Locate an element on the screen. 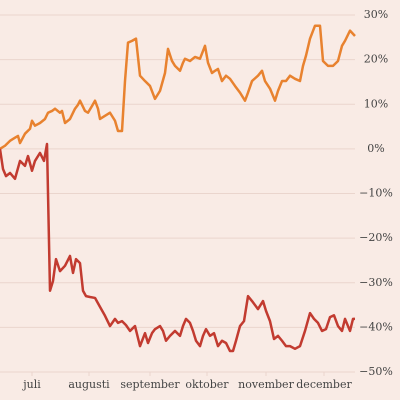  y-tick-label: −30% is located at coordinates (376, 282).